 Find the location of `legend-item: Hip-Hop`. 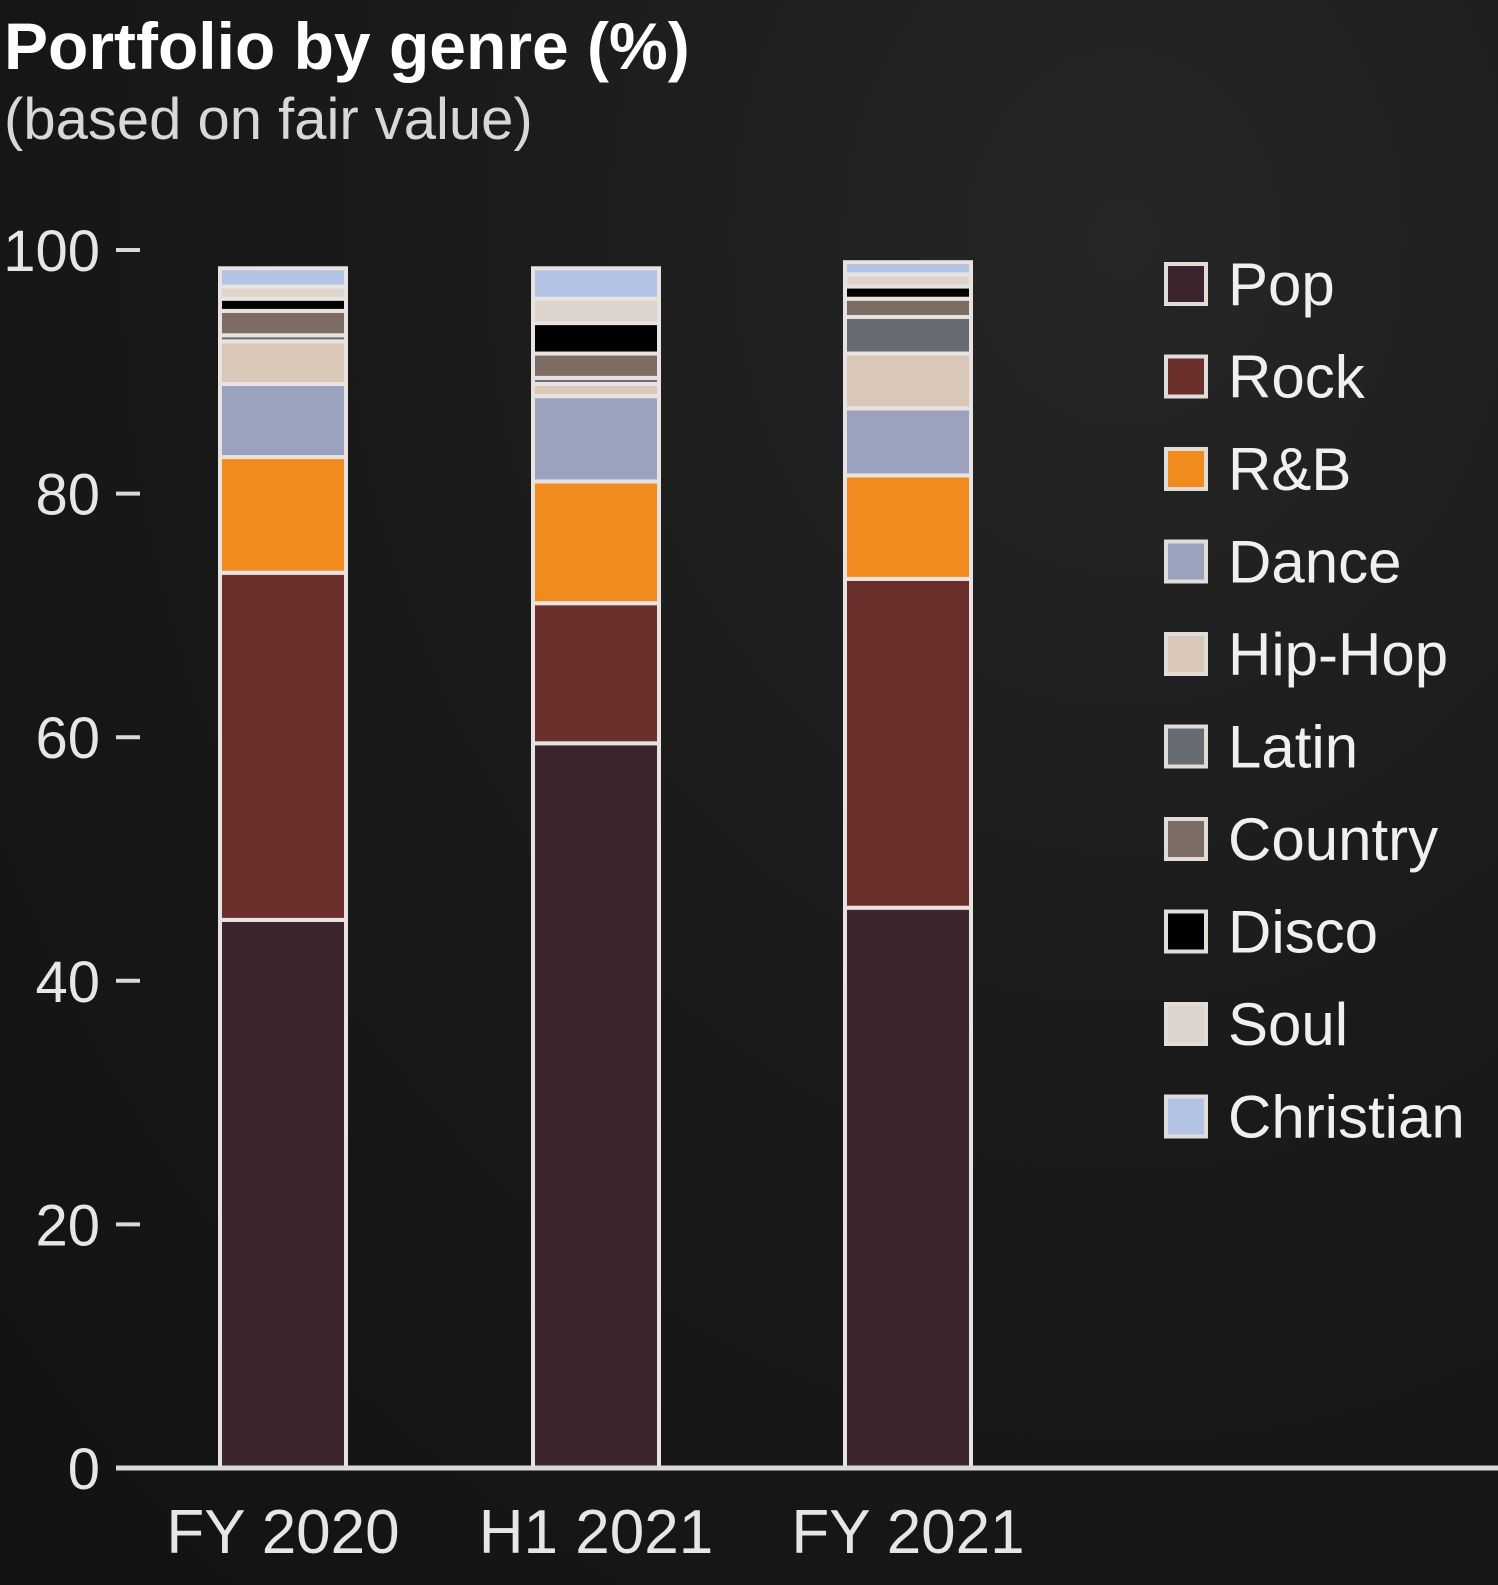

legend-item: Hip-Hop is located at coordinates (1306, 654).